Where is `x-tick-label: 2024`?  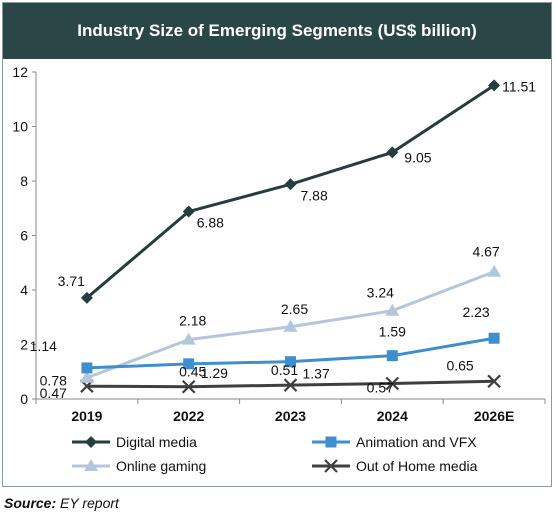 x-tick-label: 2024 is located at coordinates (392, 416).